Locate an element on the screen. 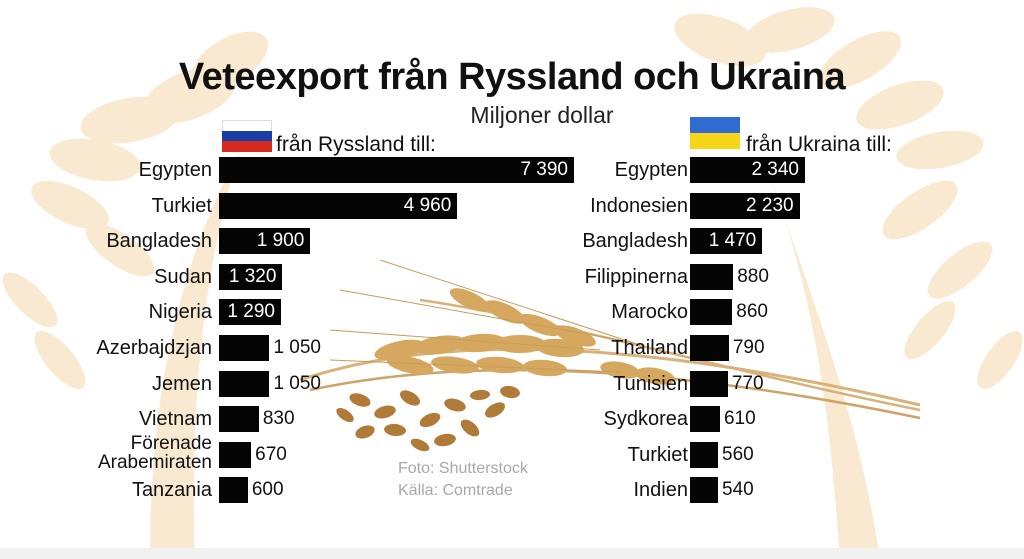 This screenshot has height=559, width=1024. bottom-strip is located at coordinates (512, 553).